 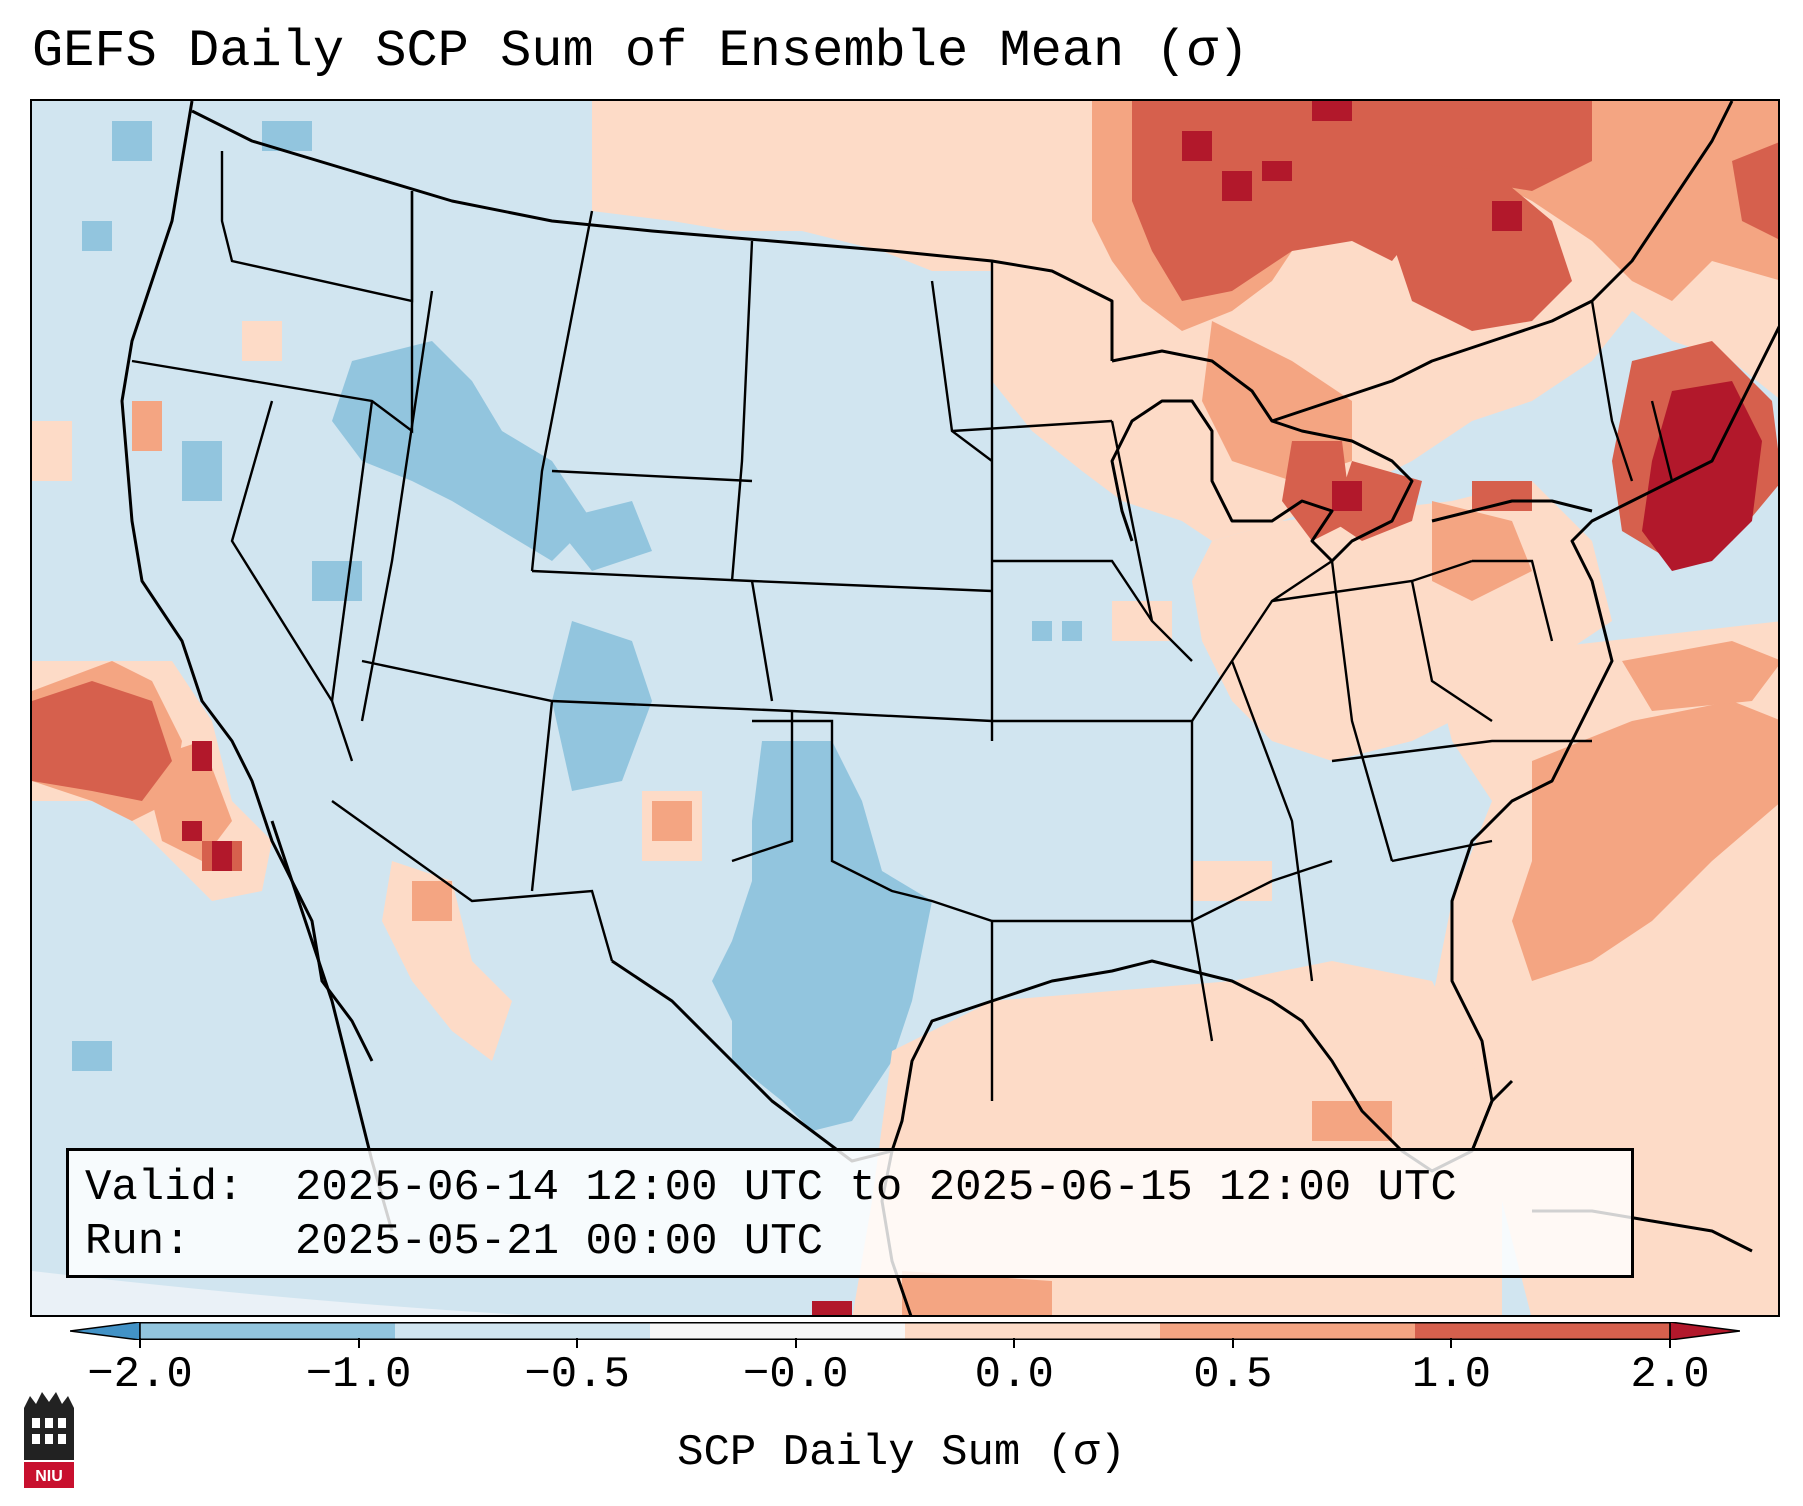 I want to click on colorbar-tick-label: −0.0, so click(x=795, y=1375).